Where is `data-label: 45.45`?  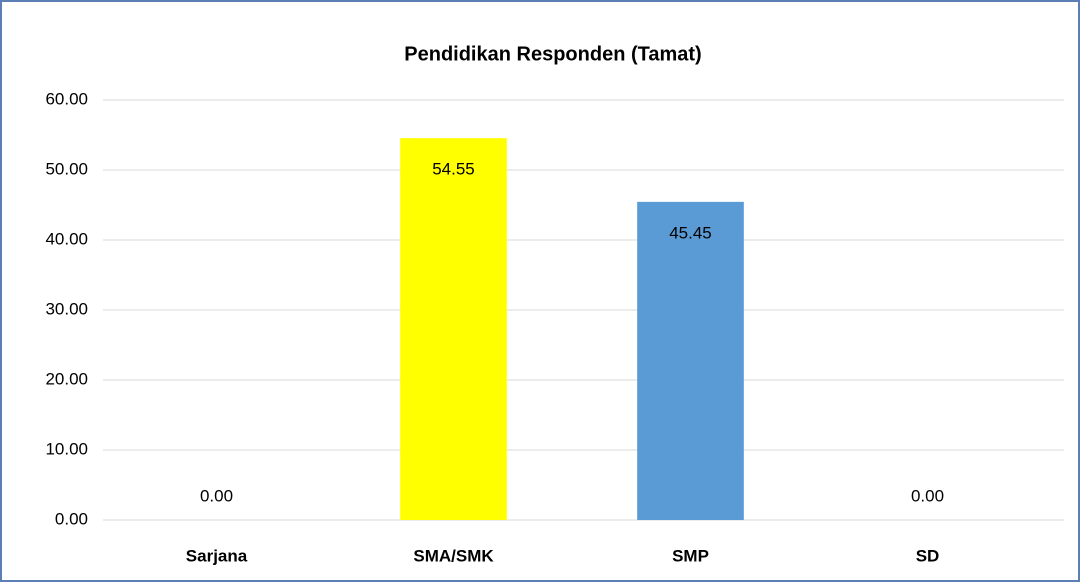
data-label: 45.45 is located at coordinates (690, 232).